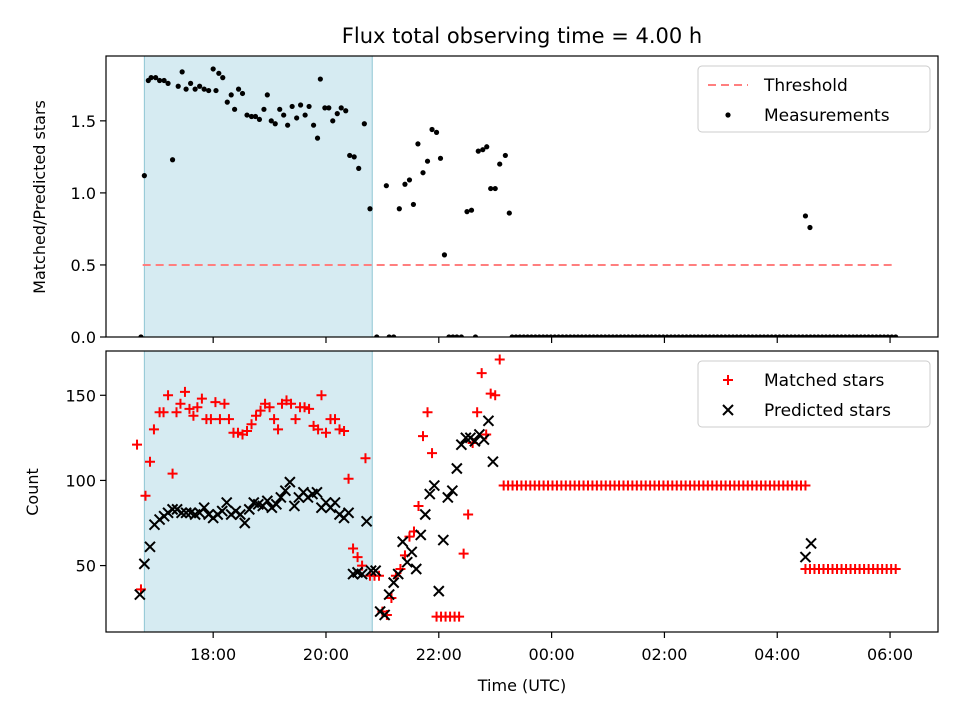 This screenshot has height=720, width=960. Describe the element at coordinates (728, 410) in the screenshot. I see `legend-cross-marker` at that location.